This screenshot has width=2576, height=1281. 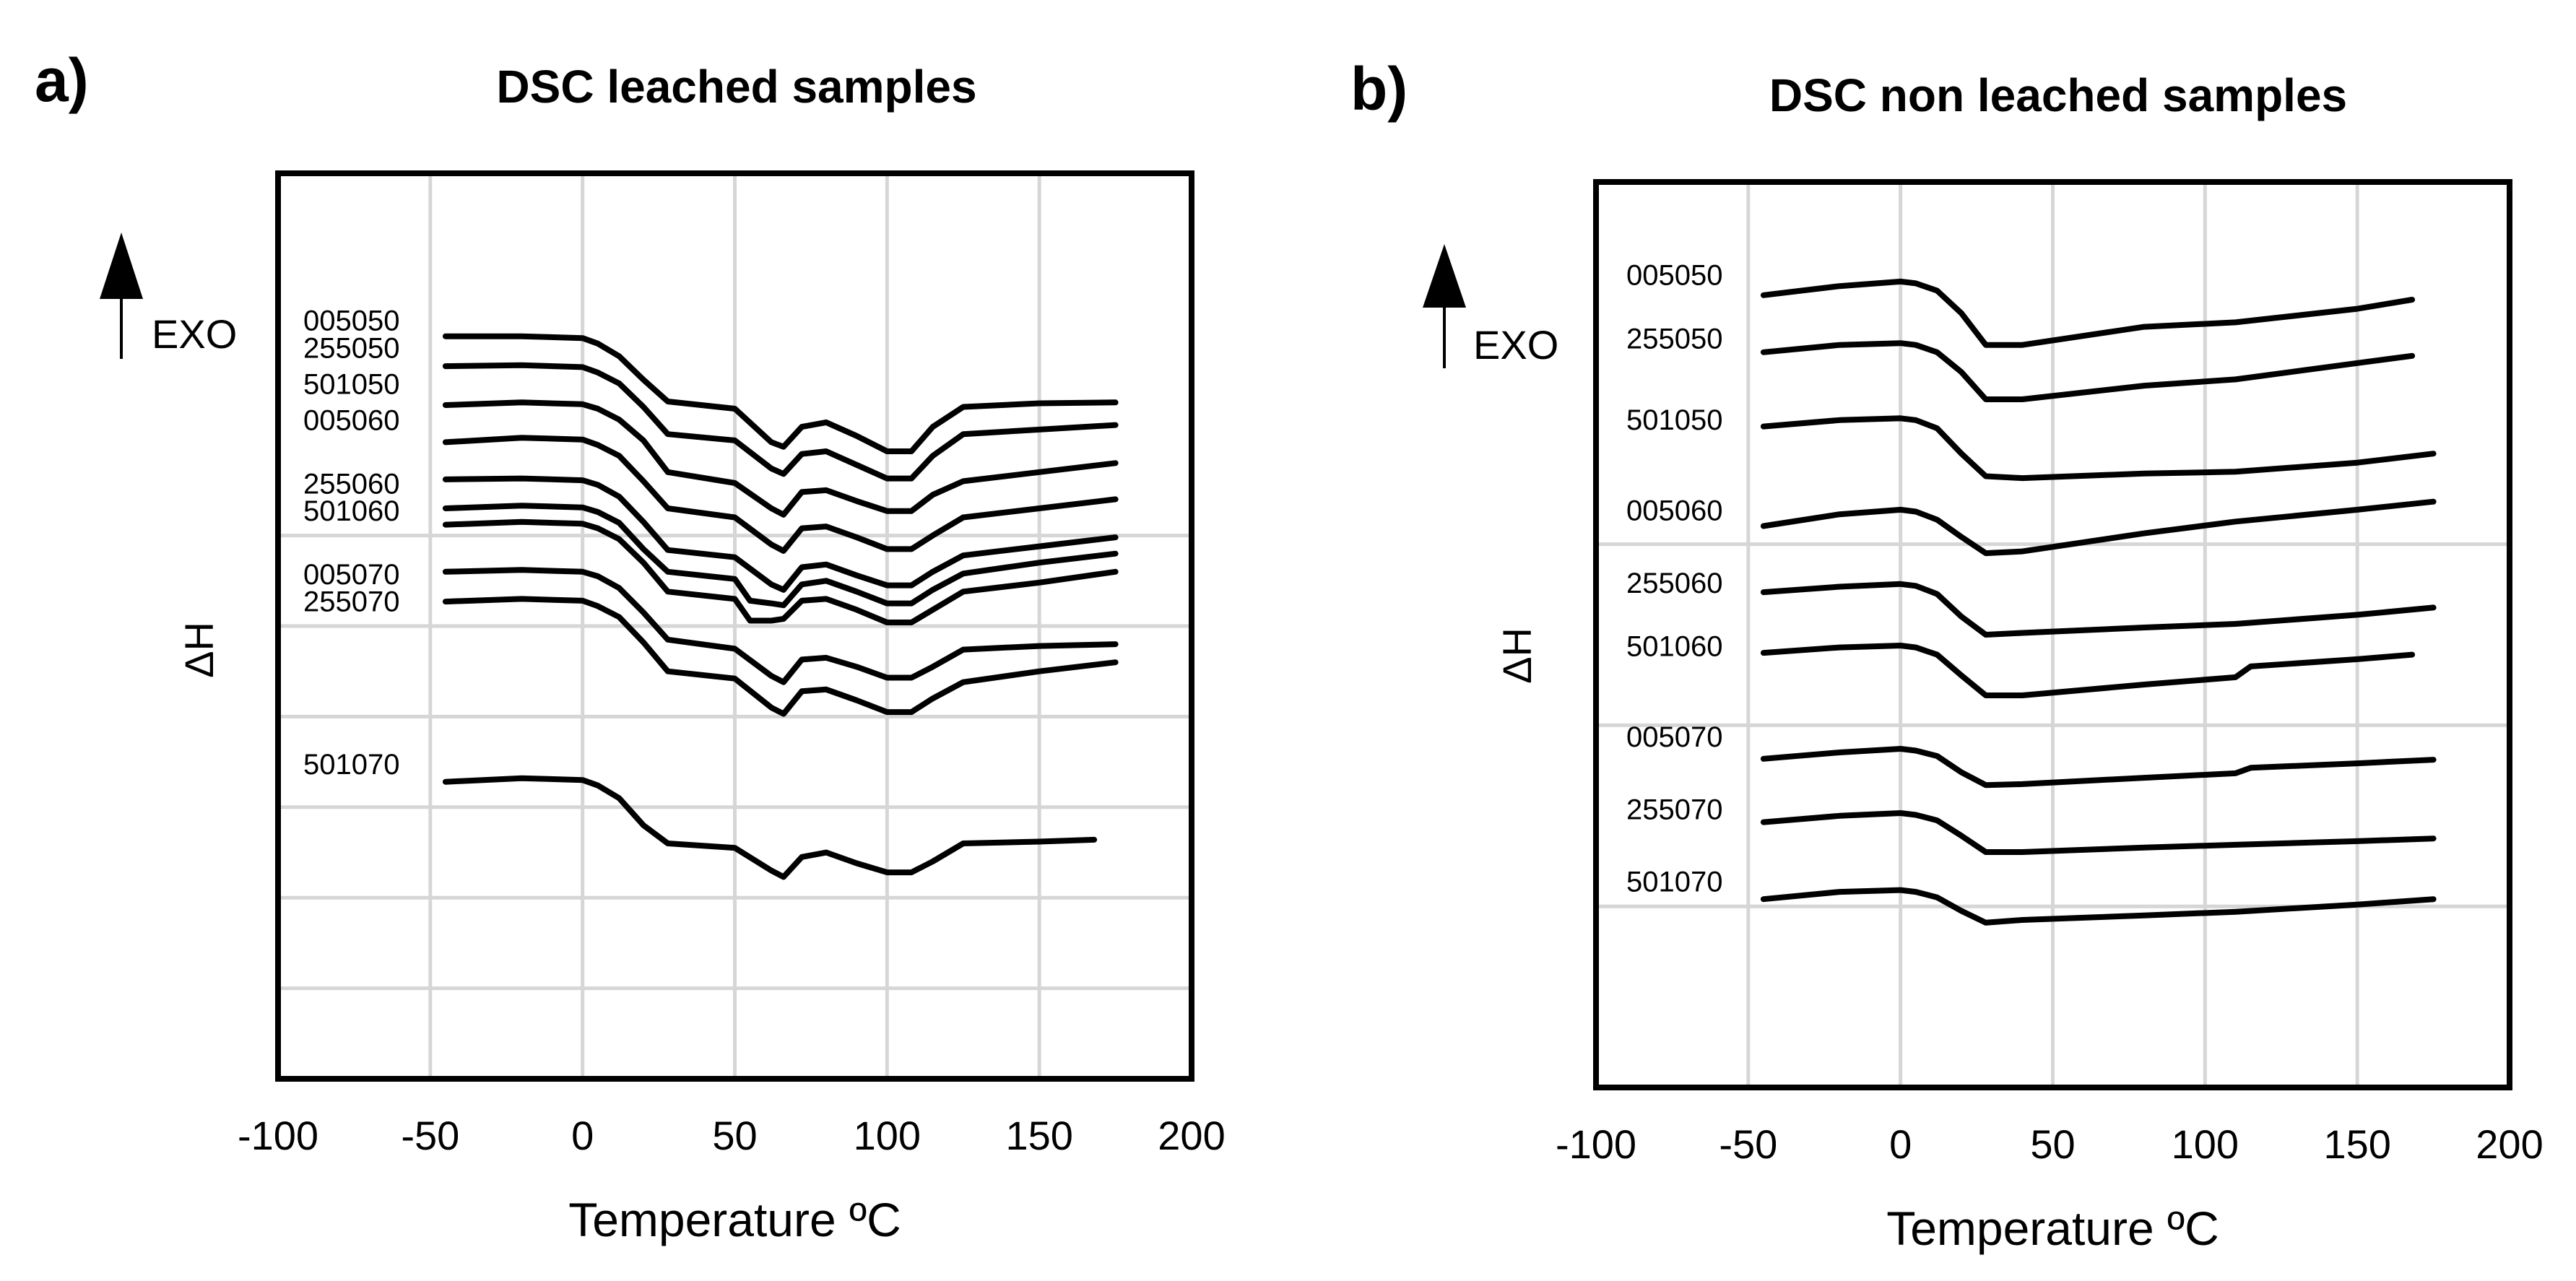 I want to click on panel-b-letter: b), so click(x=1379, y=89).